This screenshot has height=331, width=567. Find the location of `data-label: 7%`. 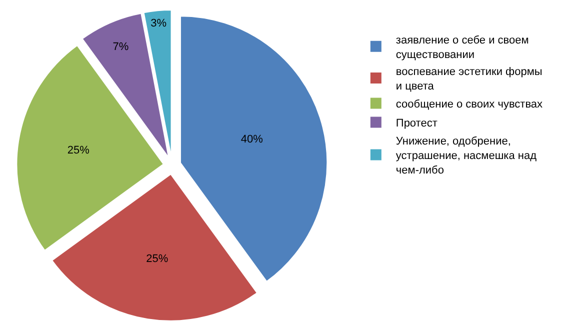

data-label: 7% is located at coordinates (120, 46).